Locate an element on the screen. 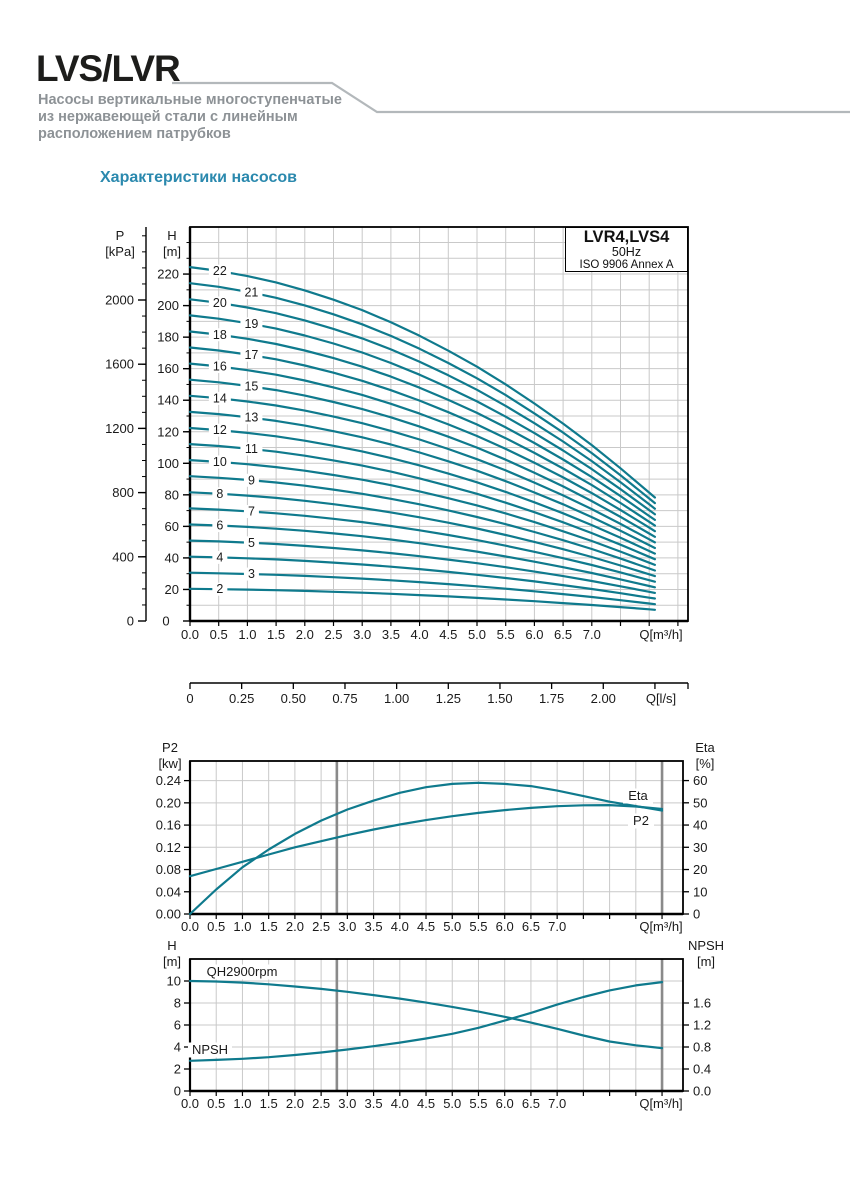 This screenshot has width=850, height=1200. svg-text: 140 is located at coordinates (168, 400).